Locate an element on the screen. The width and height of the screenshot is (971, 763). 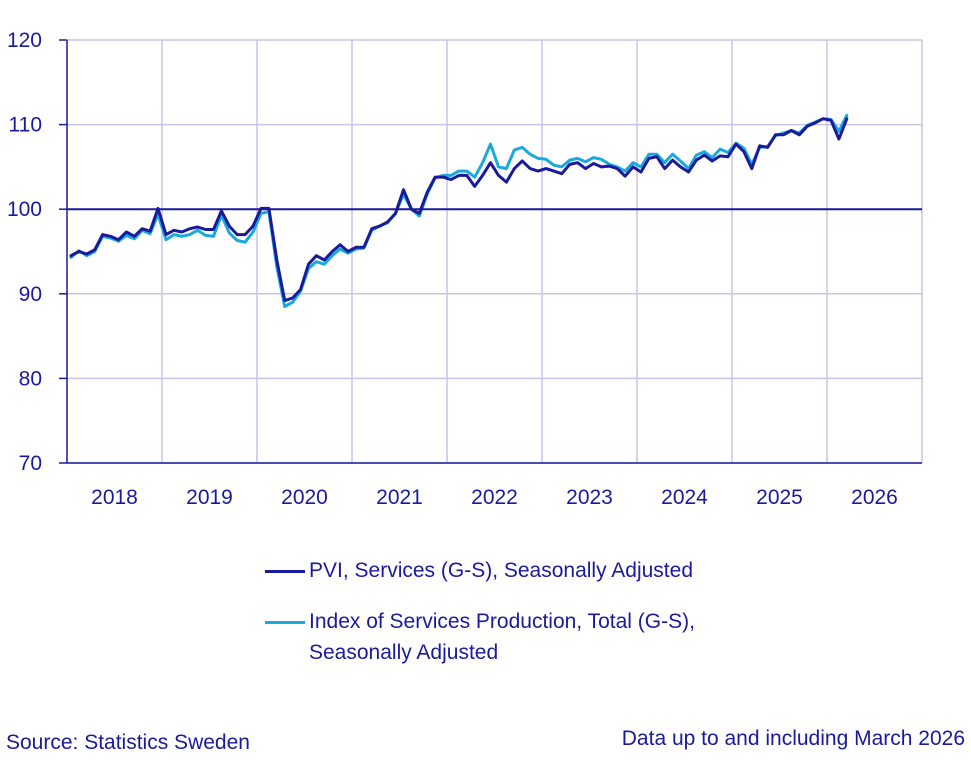
y-tick-label-90: 90 is located at coordinates (30, 294).